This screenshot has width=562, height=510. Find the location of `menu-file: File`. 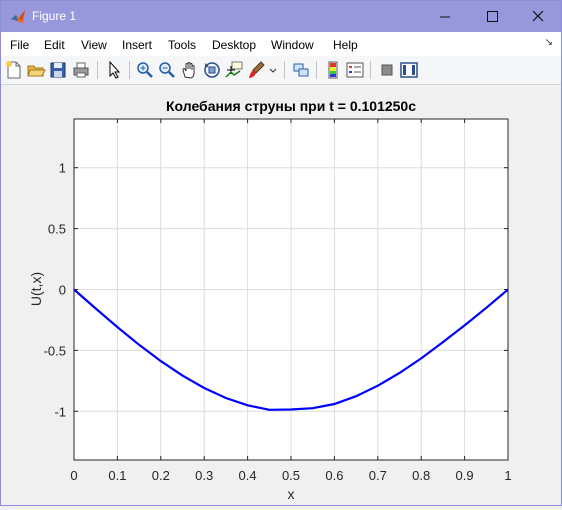

menu-file: File is located at coordinates (20, 45).